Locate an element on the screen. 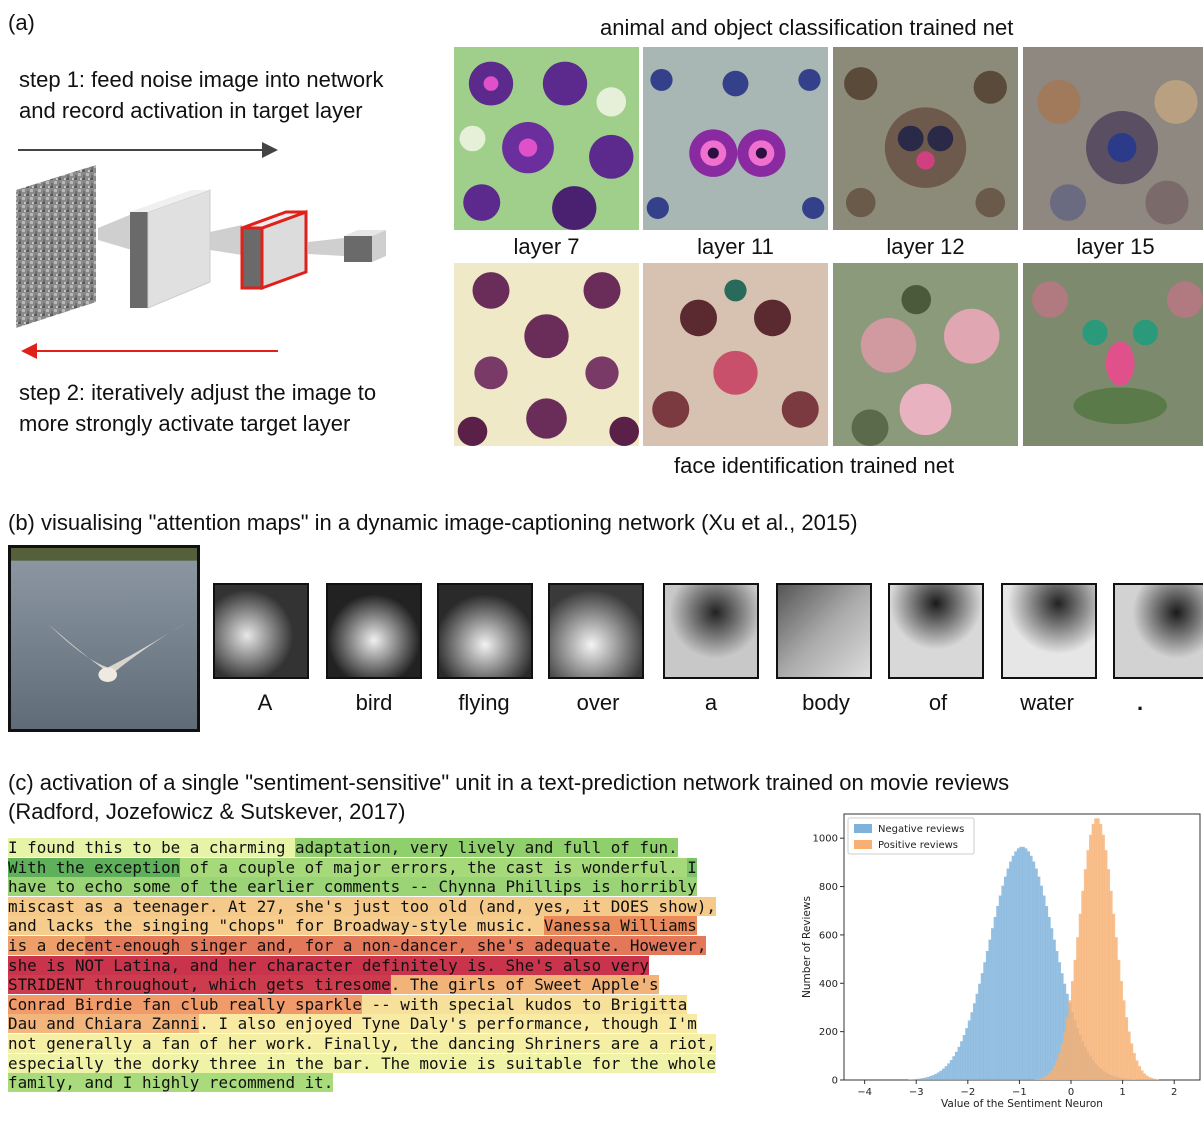 The width and height of the screenshot is (1203, 1141). x-tick-label: 0 is located at coordinates (1071, 1092).